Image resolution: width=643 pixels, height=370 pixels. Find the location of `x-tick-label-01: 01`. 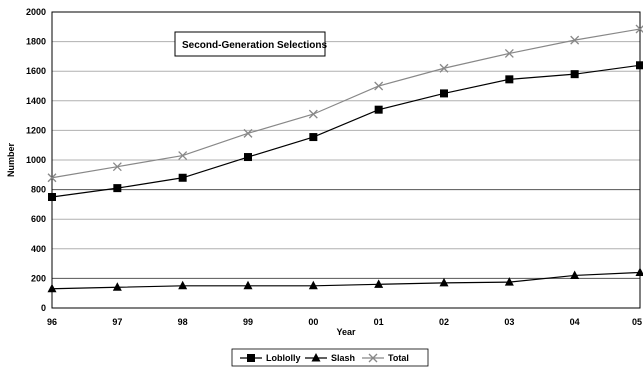

x-tick-label-01: 01 is located at coordinates (379, 322).